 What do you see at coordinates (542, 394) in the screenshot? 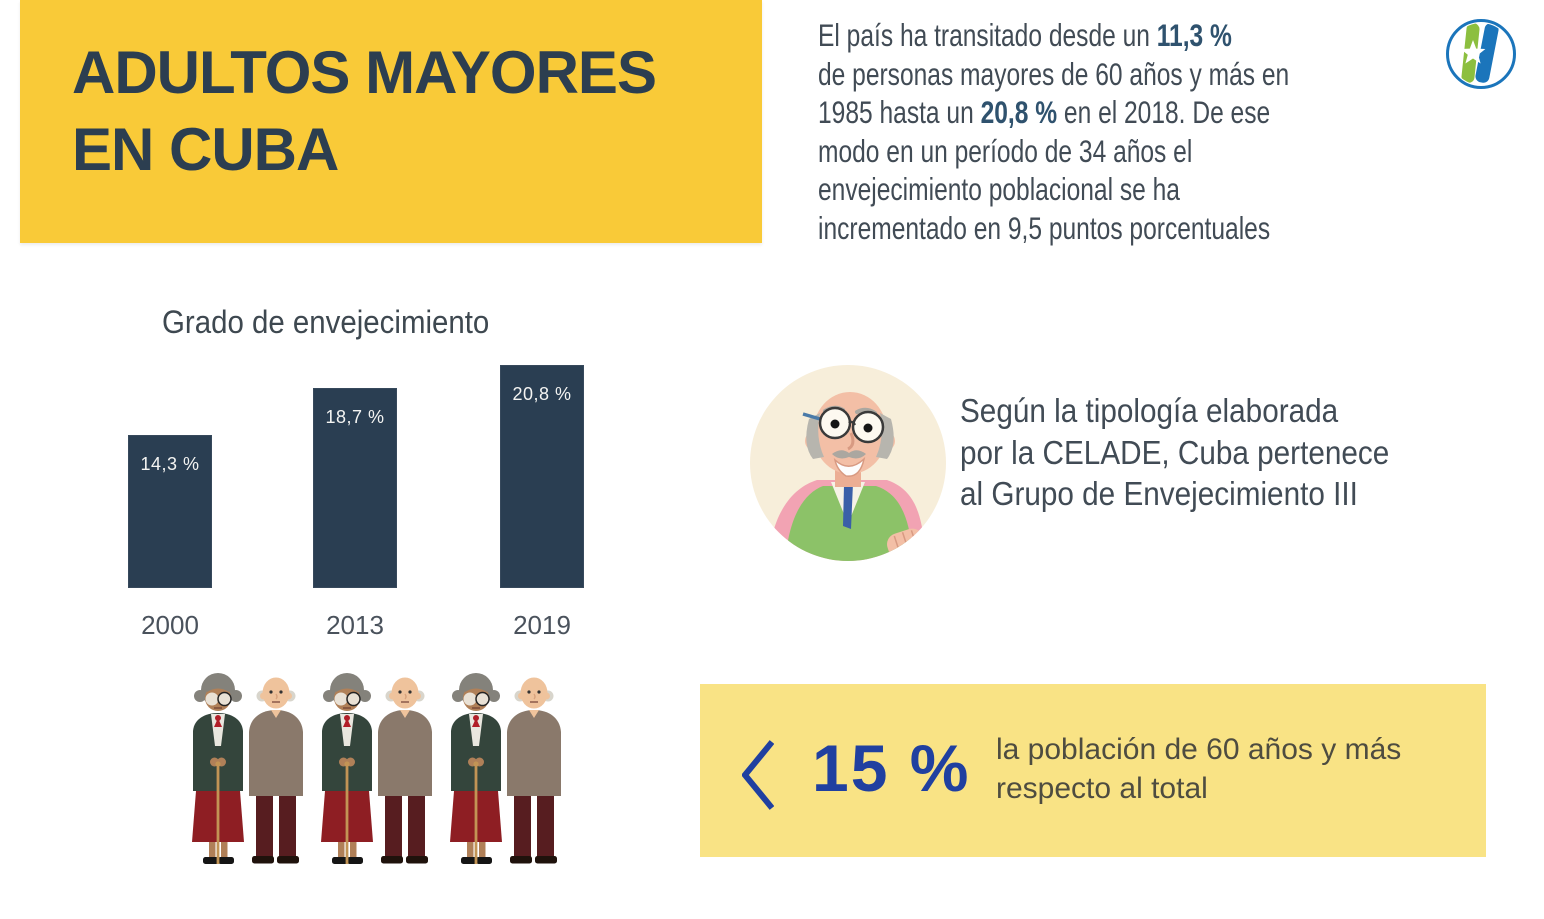
I see `bar-value-label: 20,8 %` at bounding box center [542, 394].